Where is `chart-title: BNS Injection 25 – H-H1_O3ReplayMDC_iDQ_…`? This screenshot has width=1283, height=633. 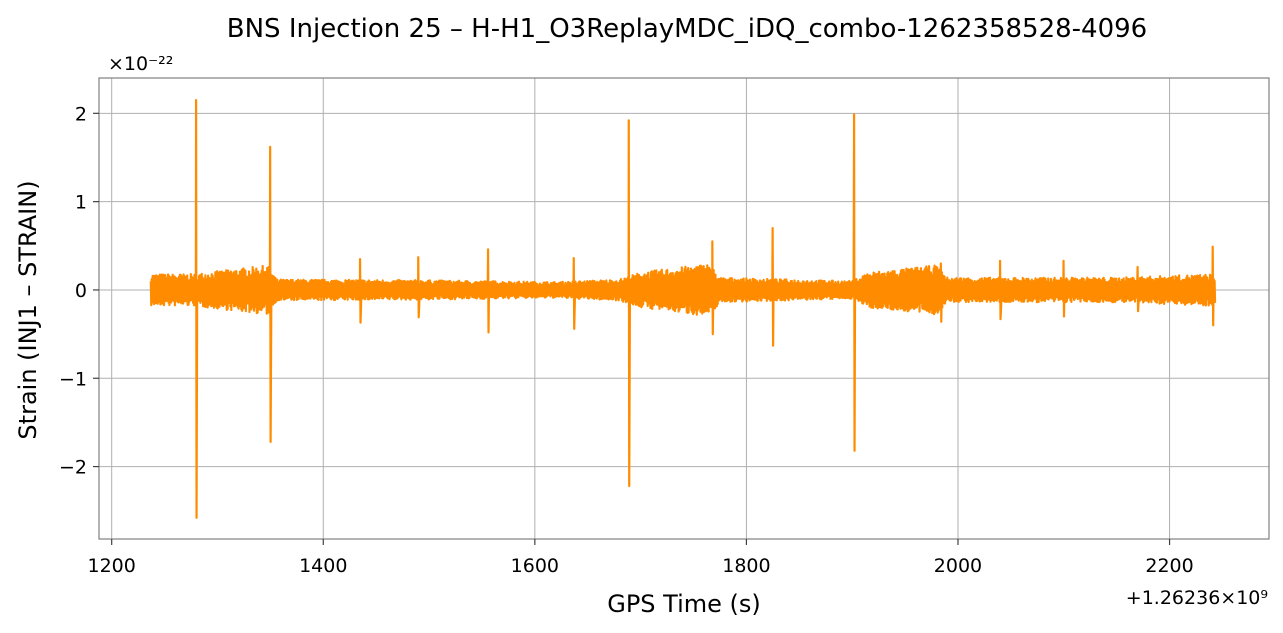 chart-title: BNS Injection 25 – H-H1_O3ReplayMDC_iDQ_… is located at coordinates (687, 29).